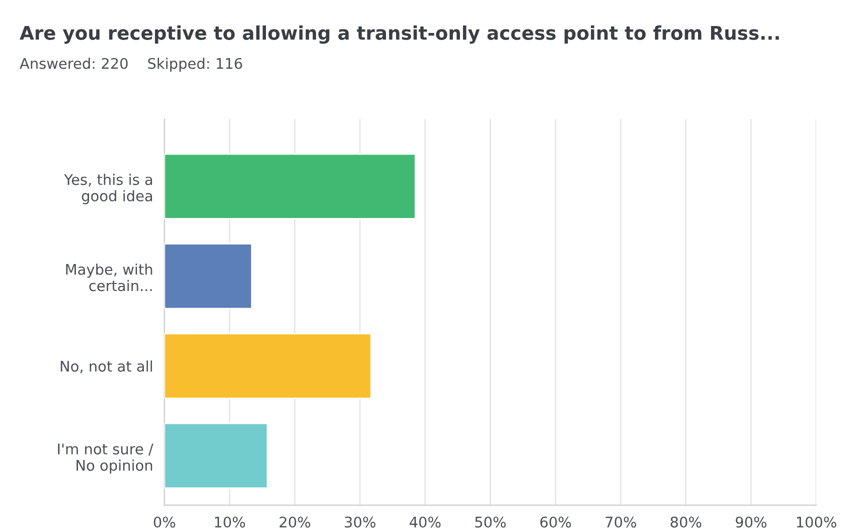 This screenshot has width=852, height=529. Describe the element at coordinates (816, 522) in the screenshot. I see `x-tick-label: 100%` at that location.